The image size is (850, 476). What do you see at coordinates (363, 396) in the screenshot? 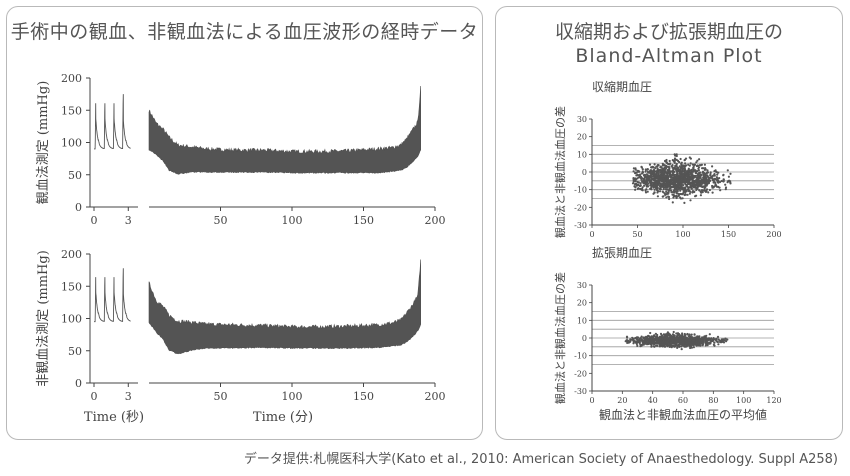
I see `x-tick-minutes-label: 150` at bounding box center [363, 396].